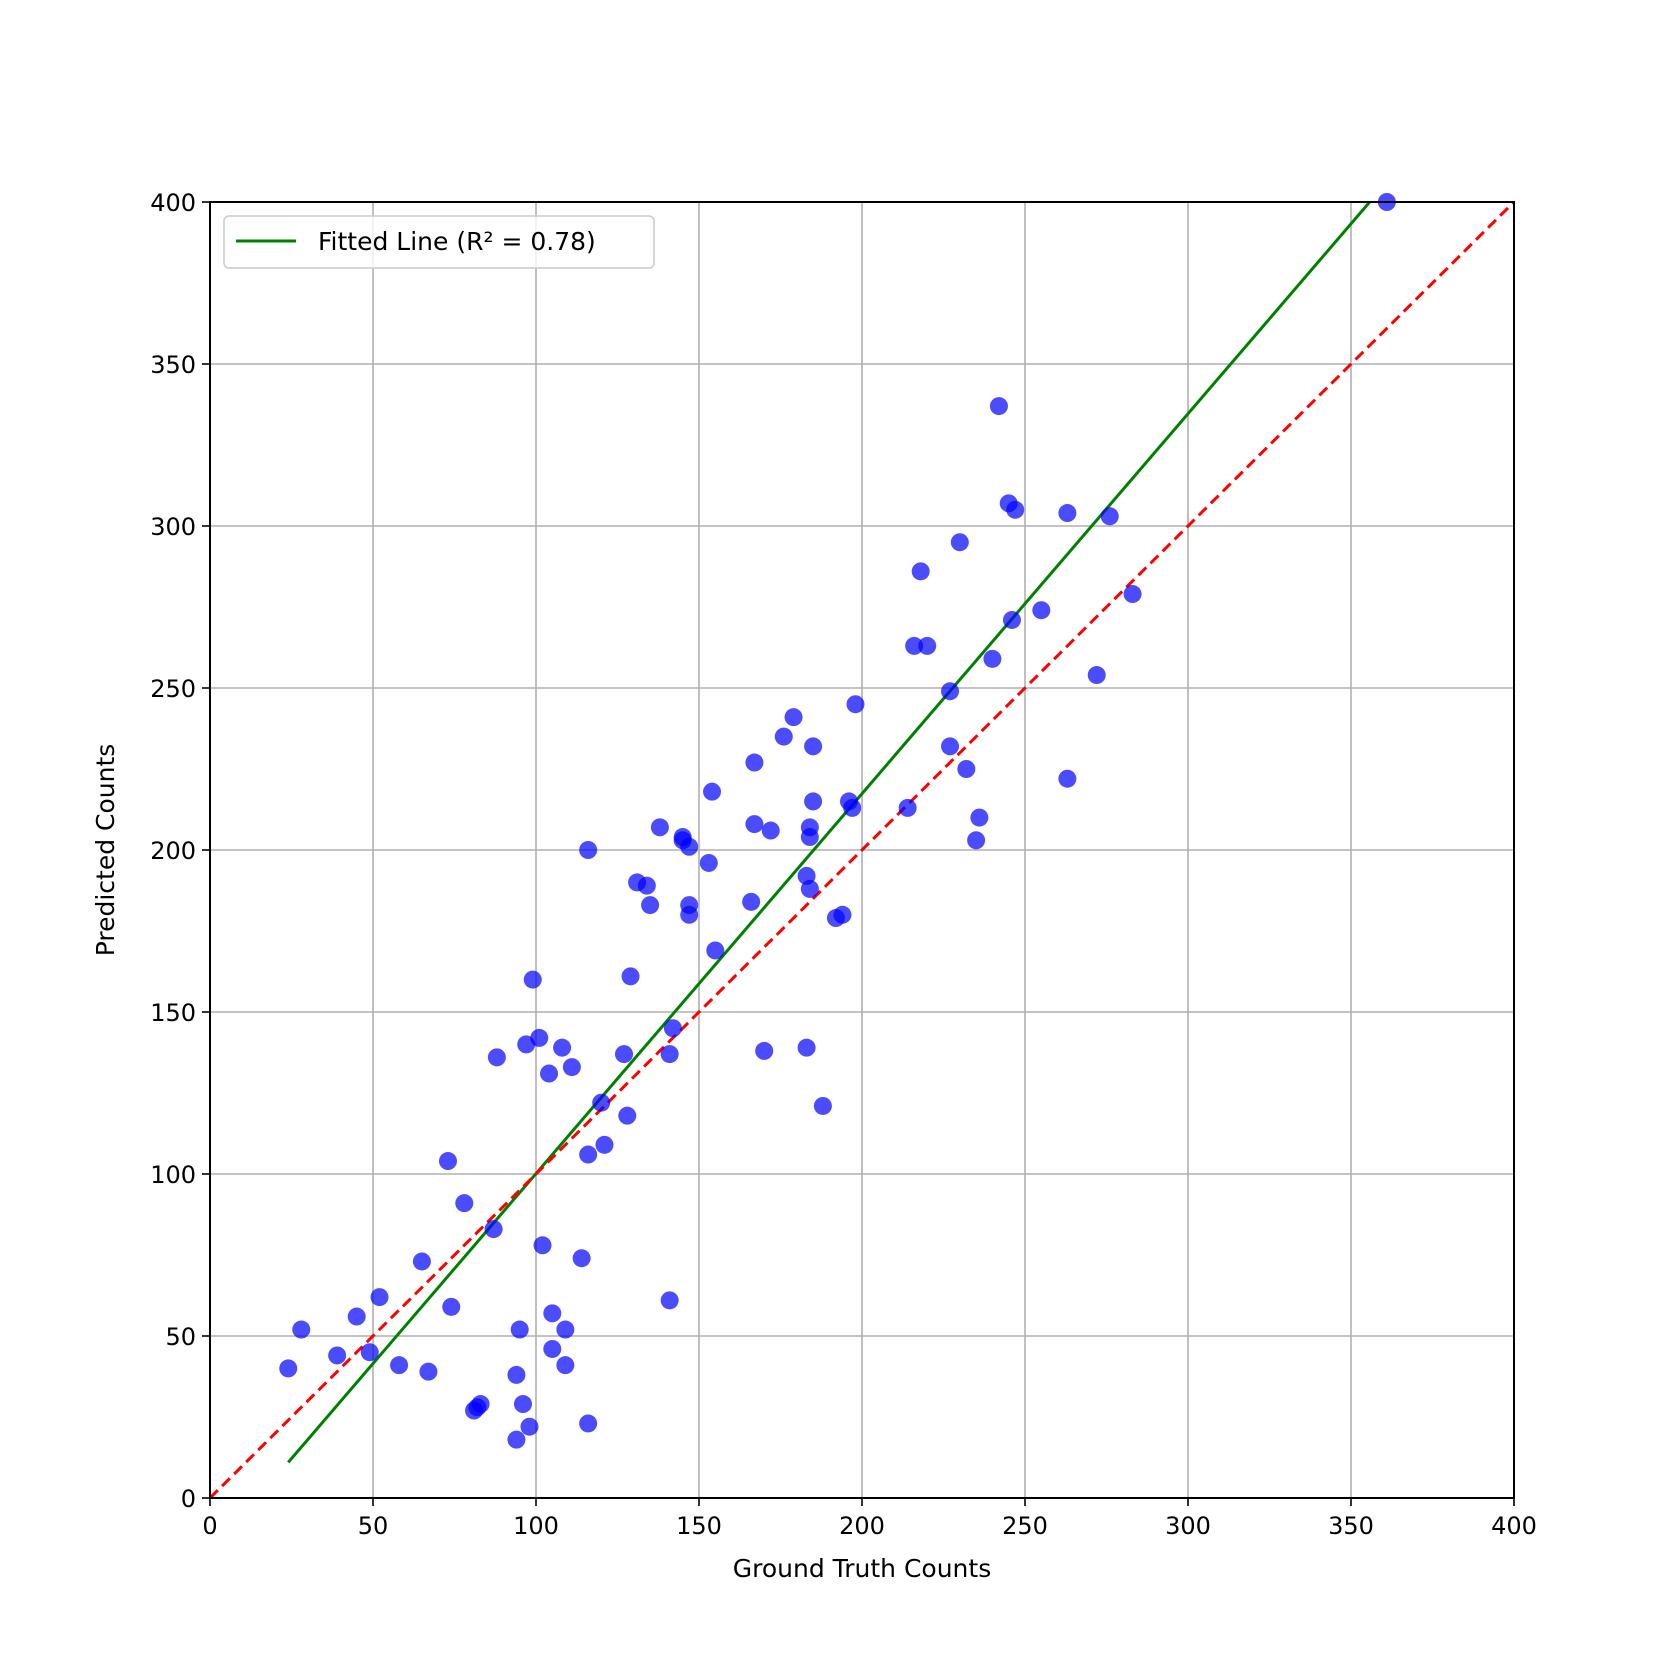 This screenshot has height=1661, width=1661. I want to click on y-tick-label: 250, so click(173, 689).